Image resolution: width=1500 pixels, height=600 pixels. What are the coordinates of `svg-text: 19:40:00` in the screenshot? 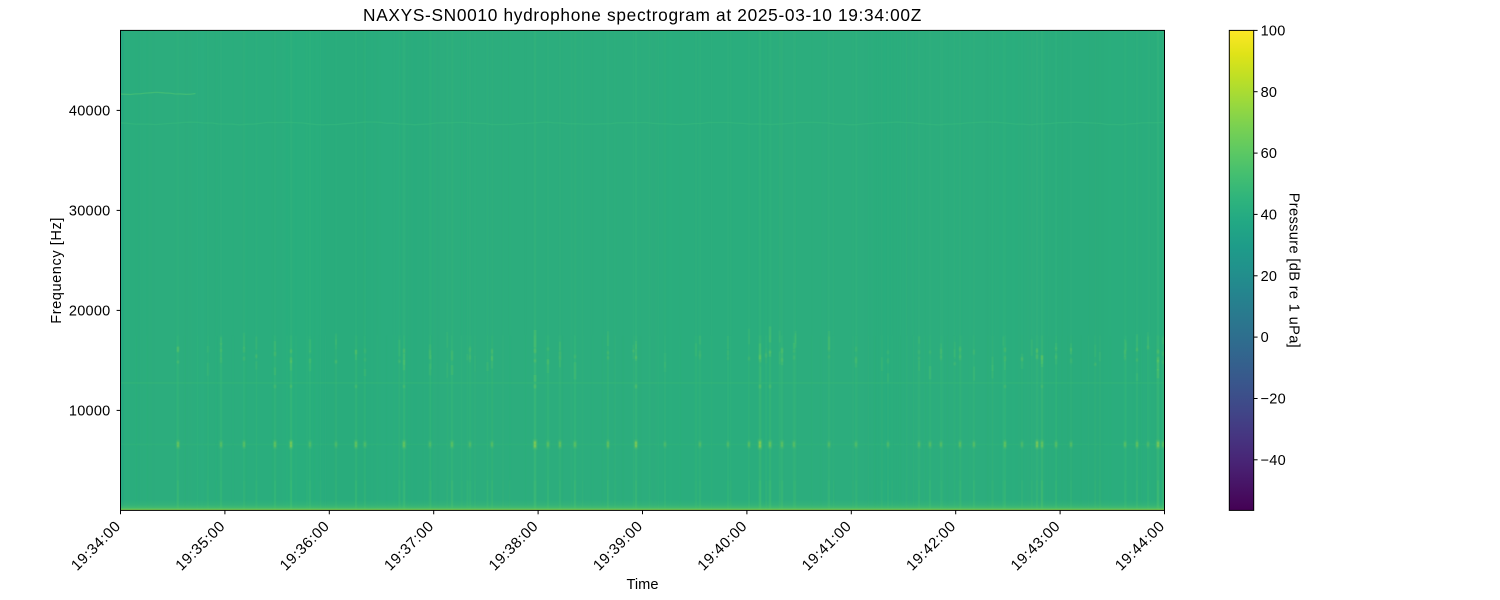 It's located at (722, 546).